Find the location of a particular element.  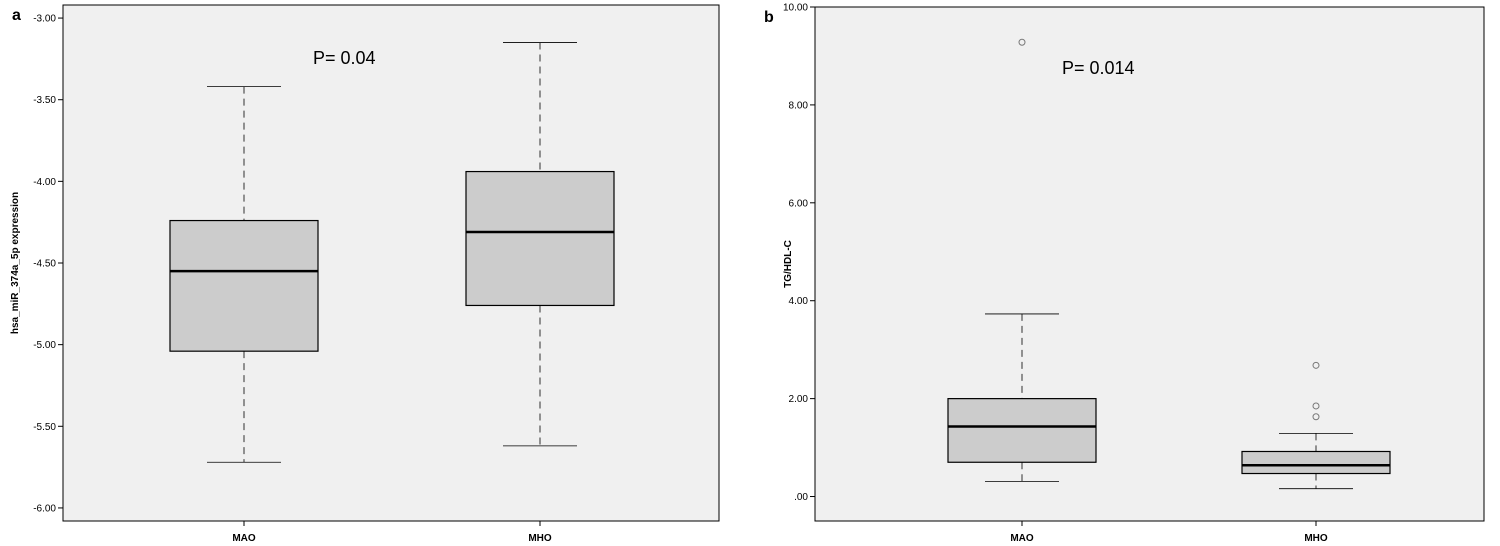

y-tick-label: 6.00 is located at coordinates (799, 203).